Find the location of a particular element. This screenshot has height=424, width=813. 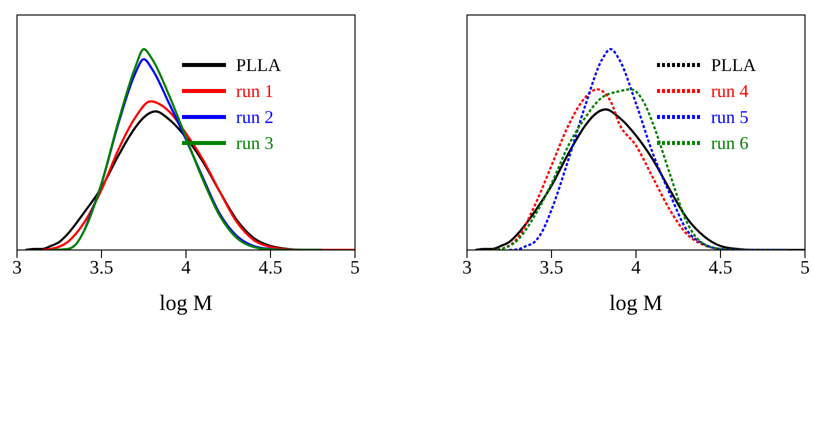

legend-label: run 1 is located at coordinates (255, 91).